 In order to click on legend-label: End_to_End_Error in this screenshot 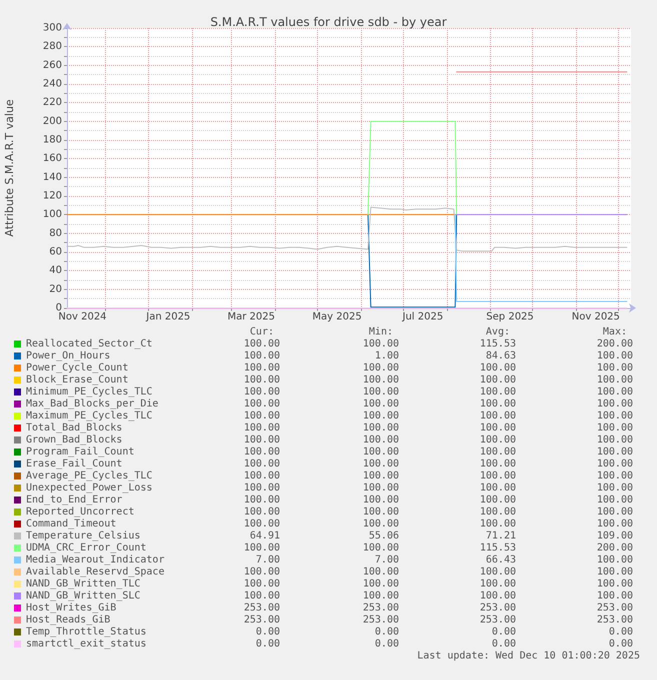, I will do `click(74, 500)`.